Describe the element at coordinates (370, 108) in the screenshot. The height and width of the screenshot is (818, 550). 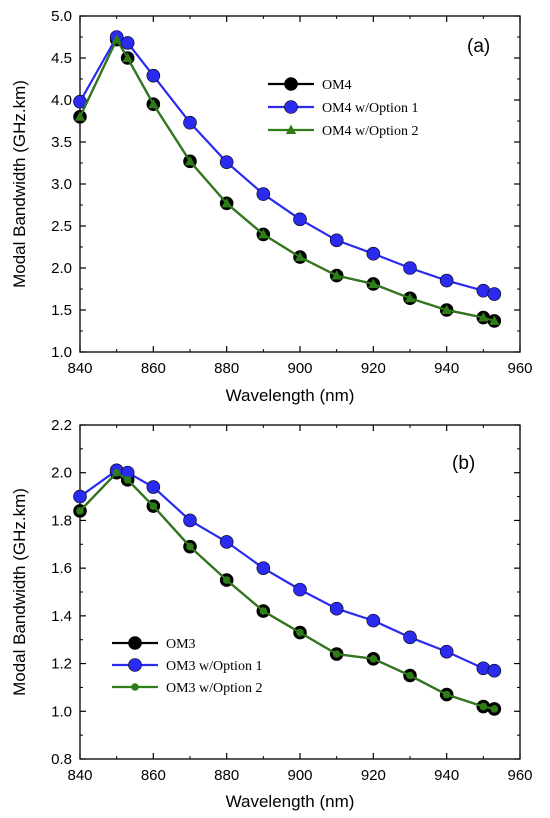
I see `legend-label: OM4 w/Option 1` at that location.